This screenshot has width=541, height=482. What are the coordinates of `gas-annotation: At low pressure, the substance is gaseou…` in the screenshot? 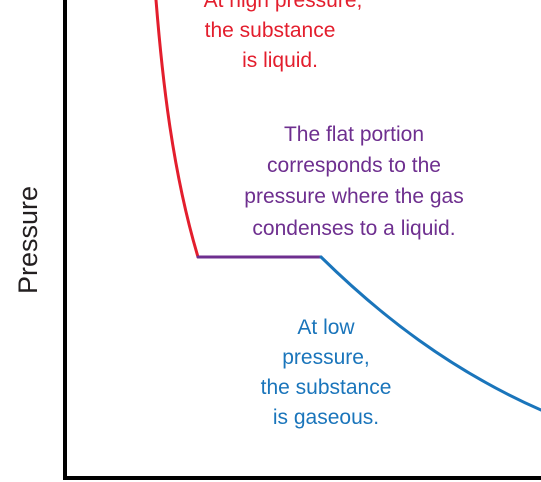 It's located at (326, 372).